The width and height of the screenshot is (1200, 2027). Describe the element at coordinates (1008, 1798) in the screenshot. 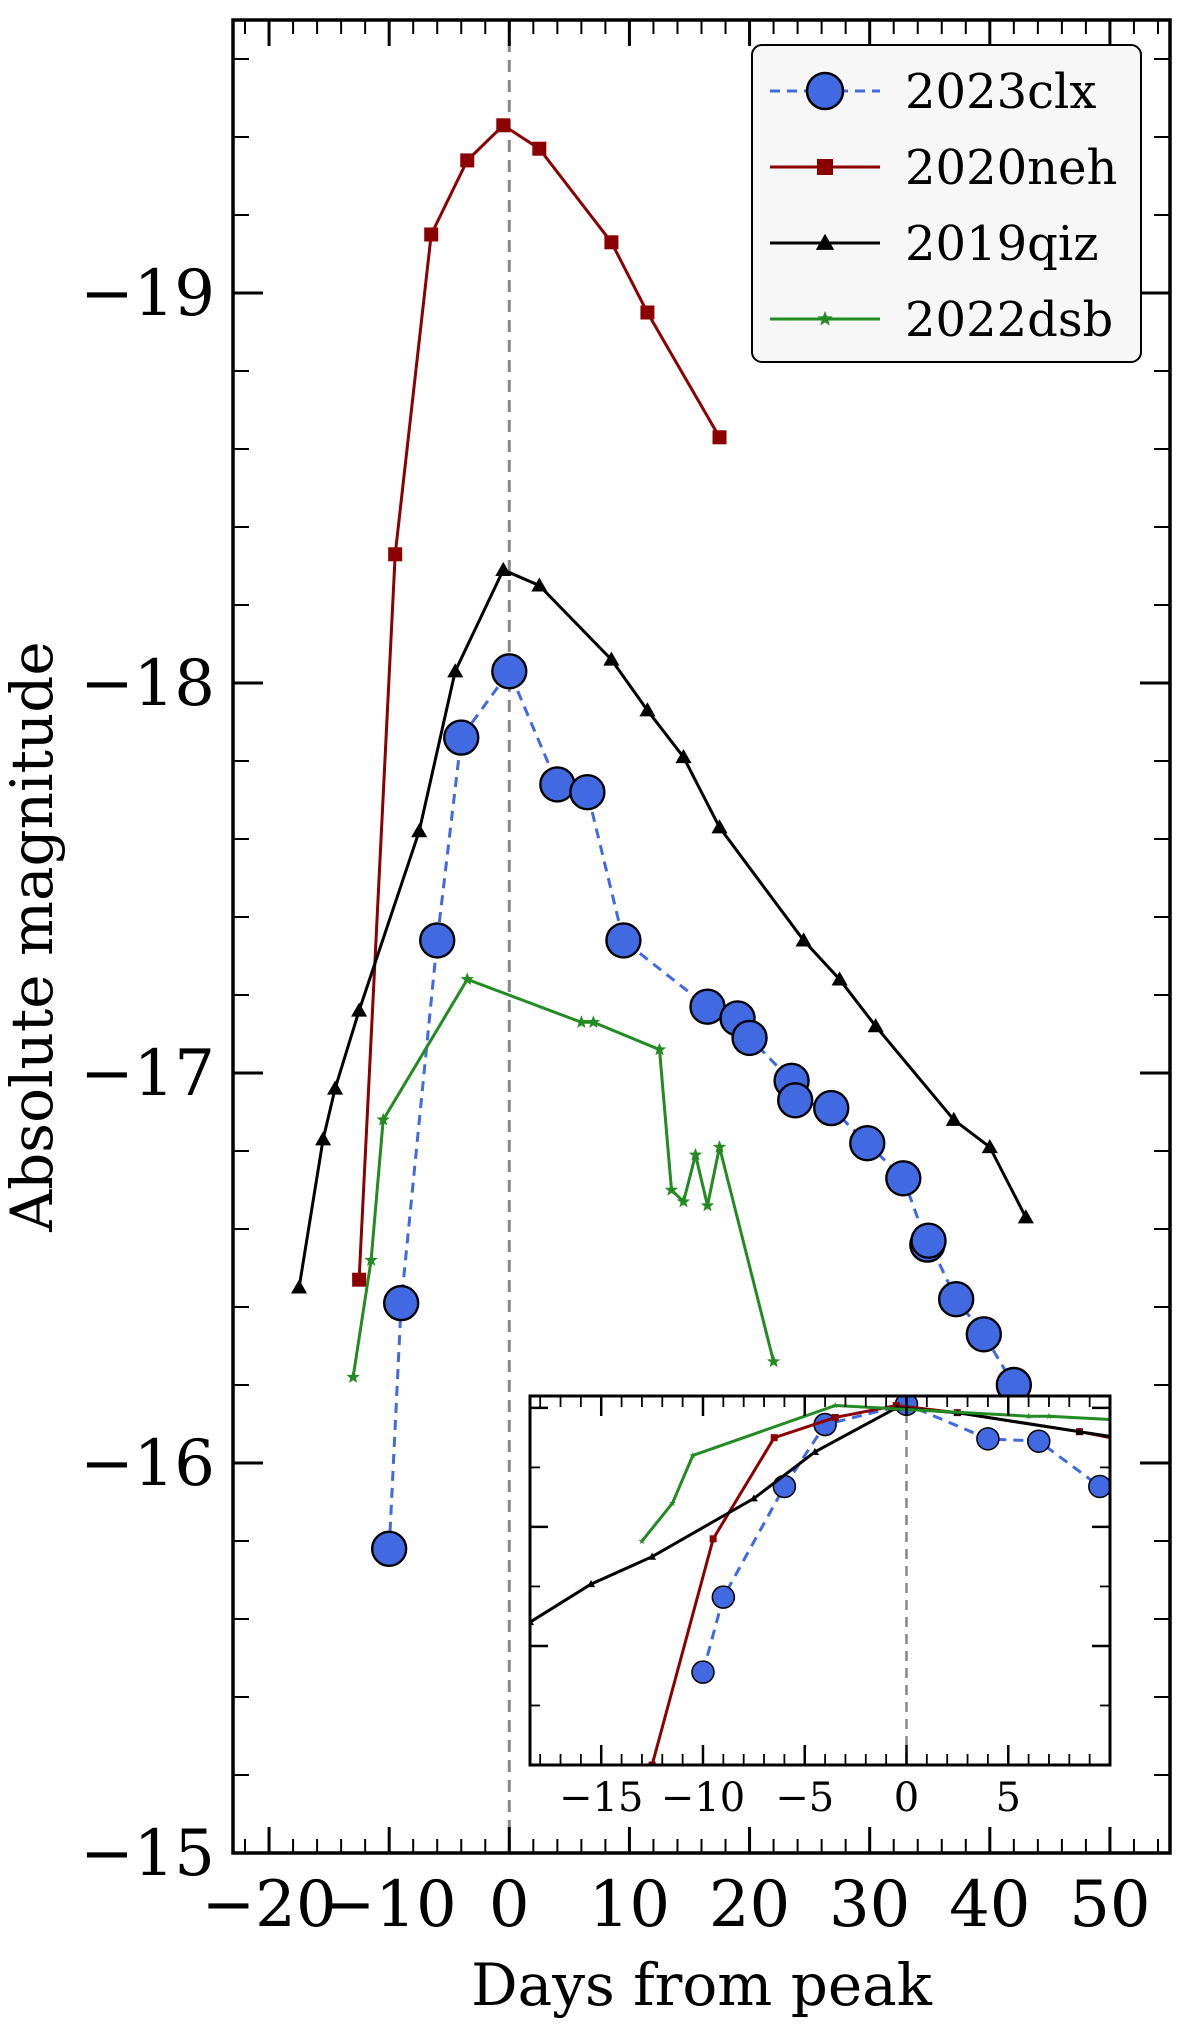

I see `inset-x-tick-label: 5` at that location.